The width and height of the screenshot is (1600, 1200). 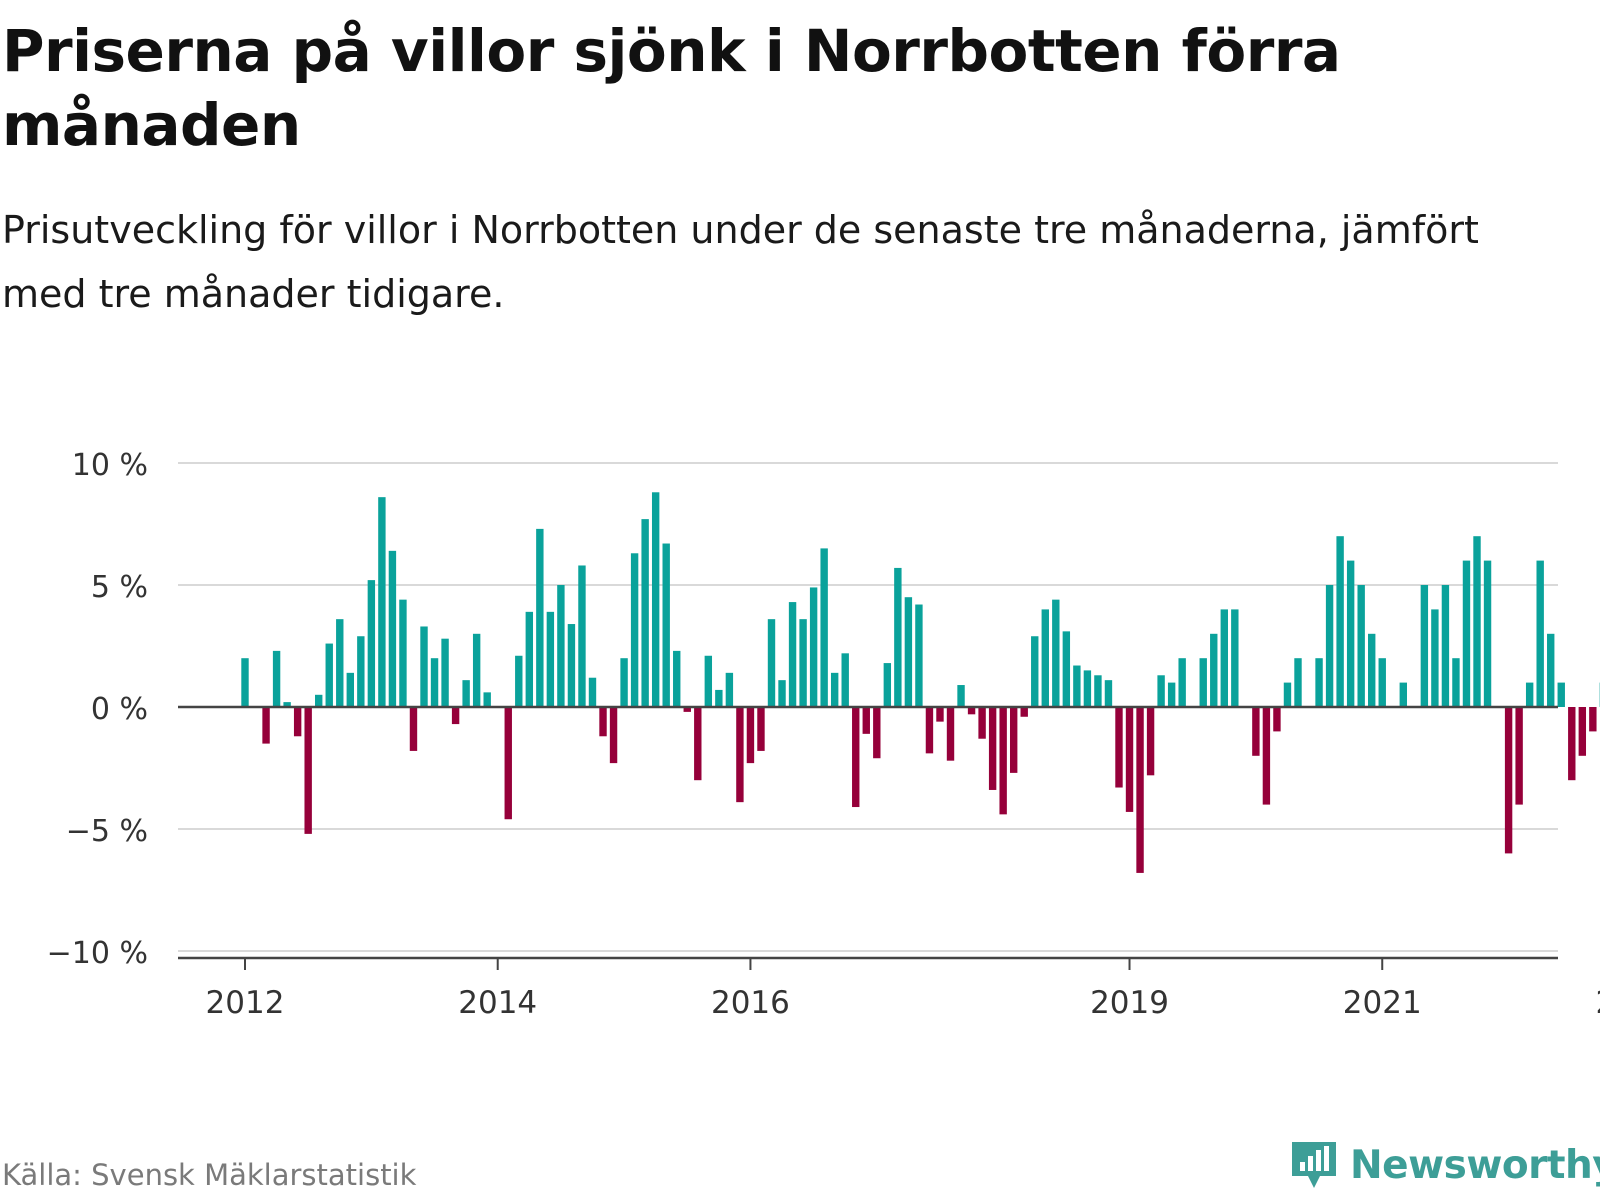 I want to click on source-note: Källa: Svensk Mäklarstatistik, so click(x=209, y=1175).